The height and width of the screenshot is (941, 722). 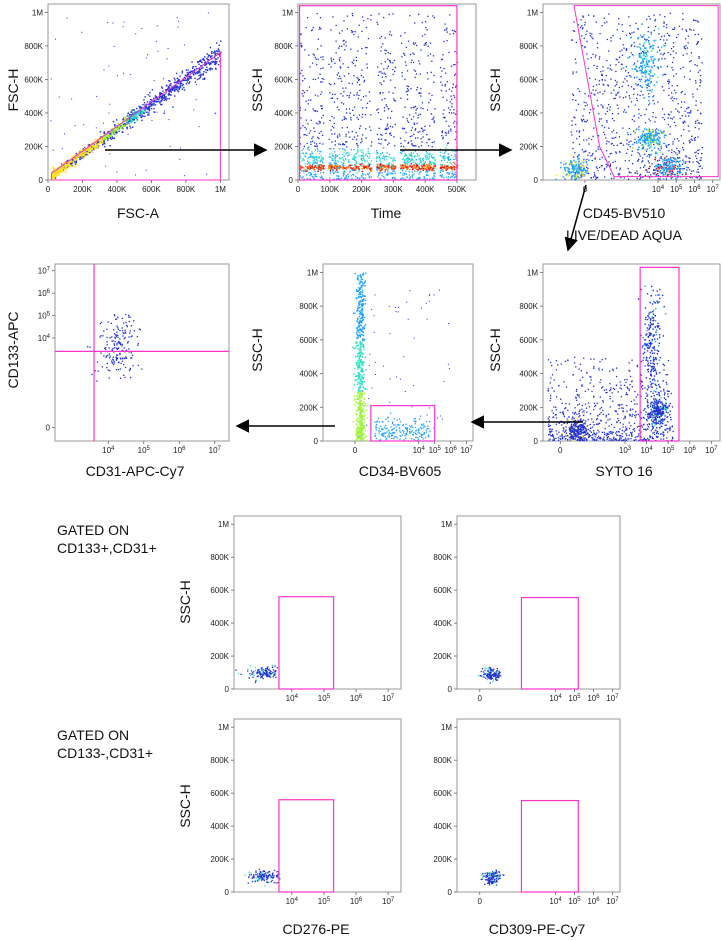 I want to click on y-tick-label: 0, so click(x=291, y=180).